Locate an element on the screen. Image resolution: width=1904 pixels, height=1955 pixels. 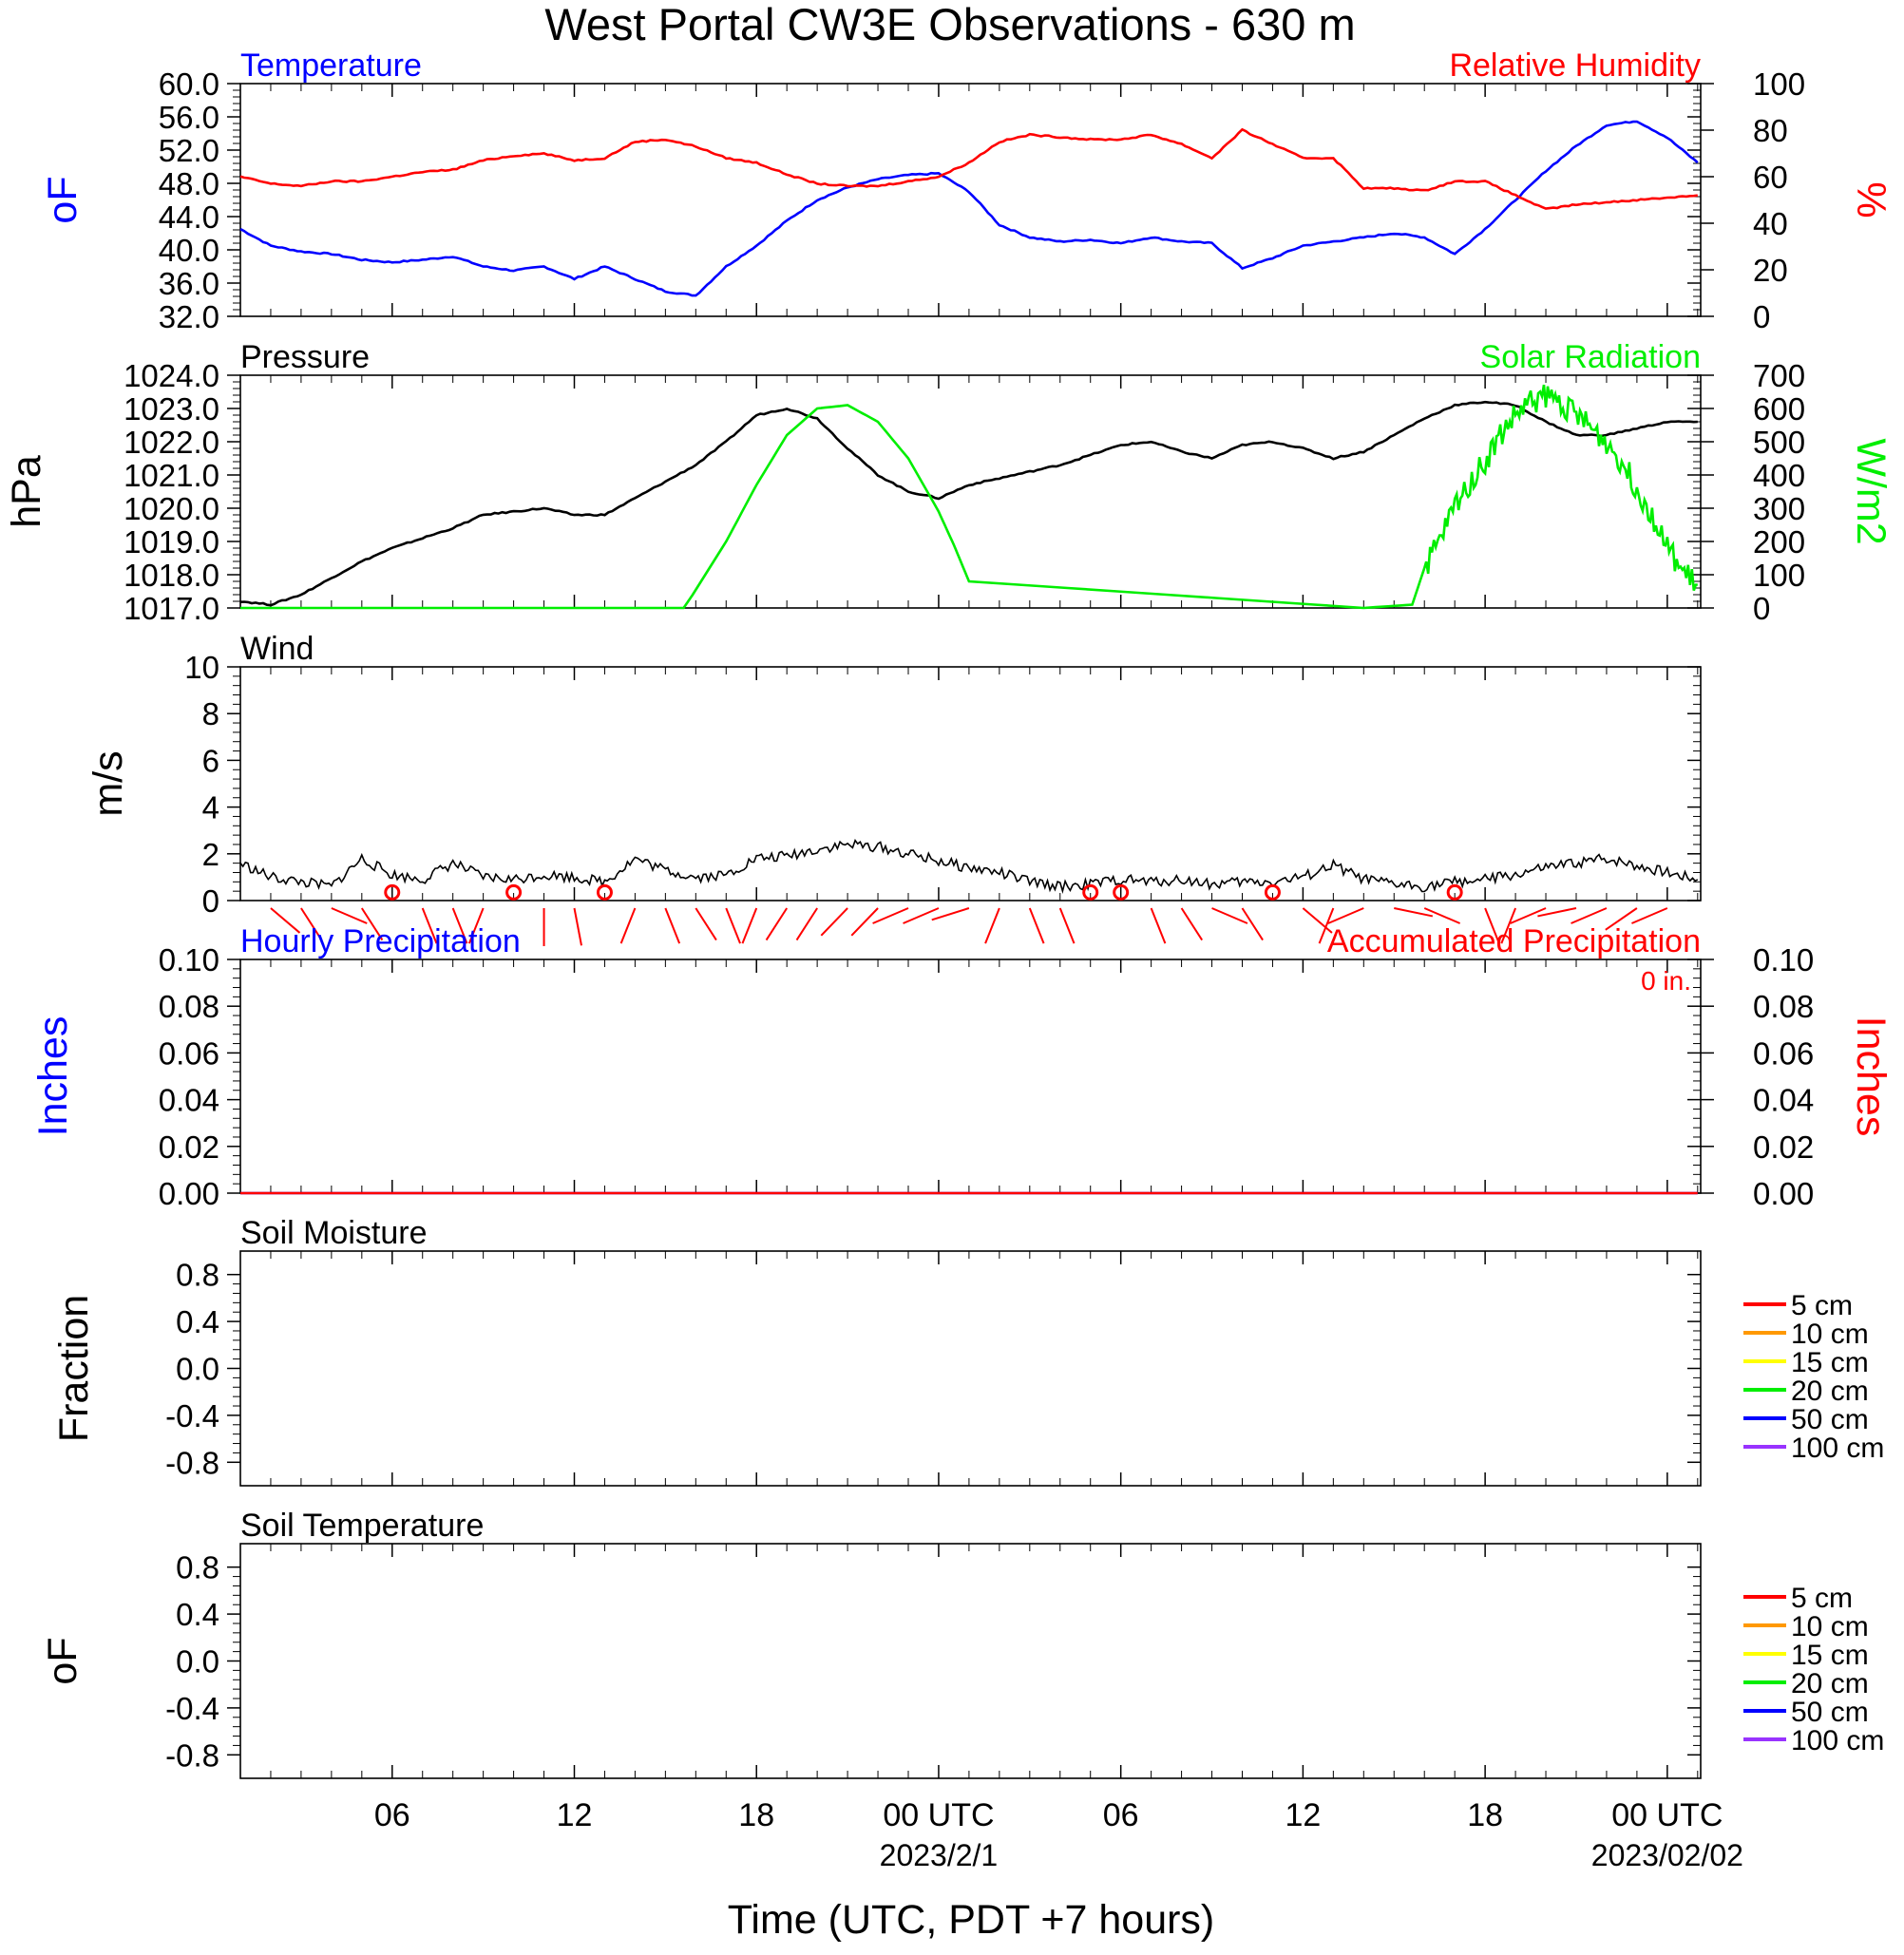
series-line-pressure is located at coordinates (969, 503).